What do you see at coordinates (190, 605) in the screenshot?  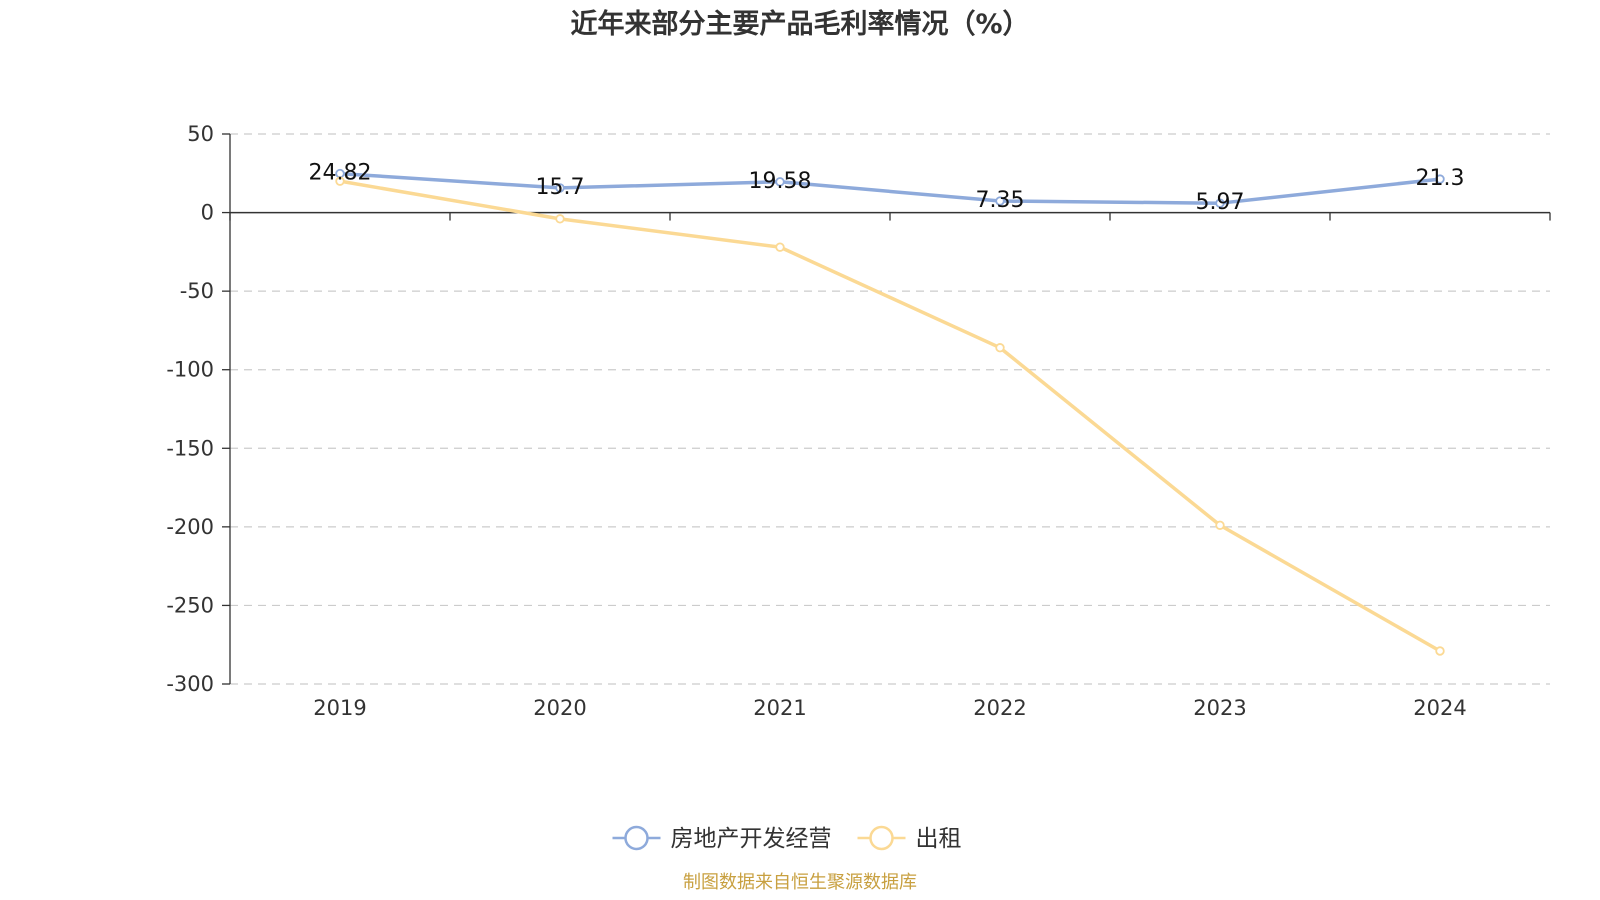 I see `y-tick-label: -250` at bounding box center [190, 605].